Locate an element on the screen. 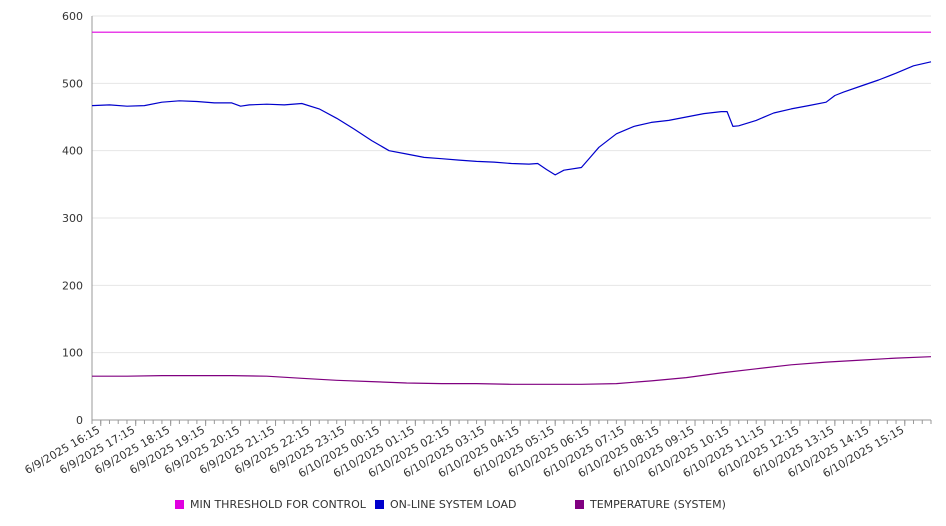 The image size is (946, 526). legend-item-min-threshold: MIN THRESHOLD FOR CONTROL is located at coordinates (270, 504).